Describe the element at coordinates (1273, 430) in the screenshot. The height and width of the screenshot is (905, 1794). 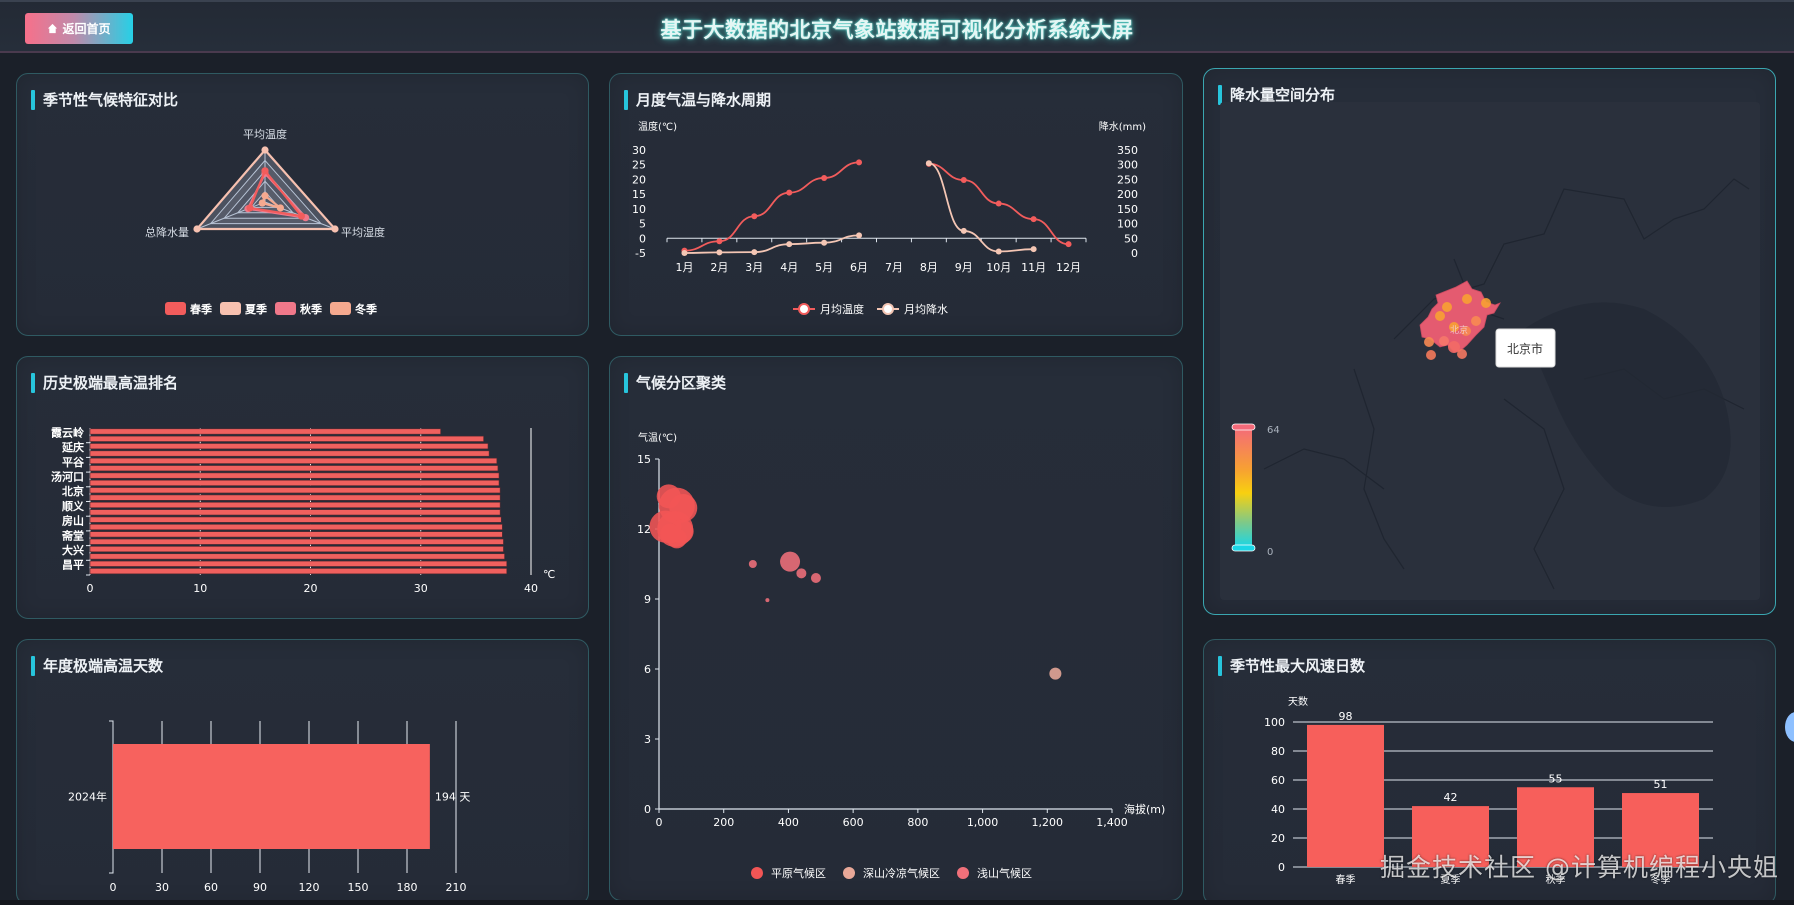
I see `svg-text: 64` at that location.